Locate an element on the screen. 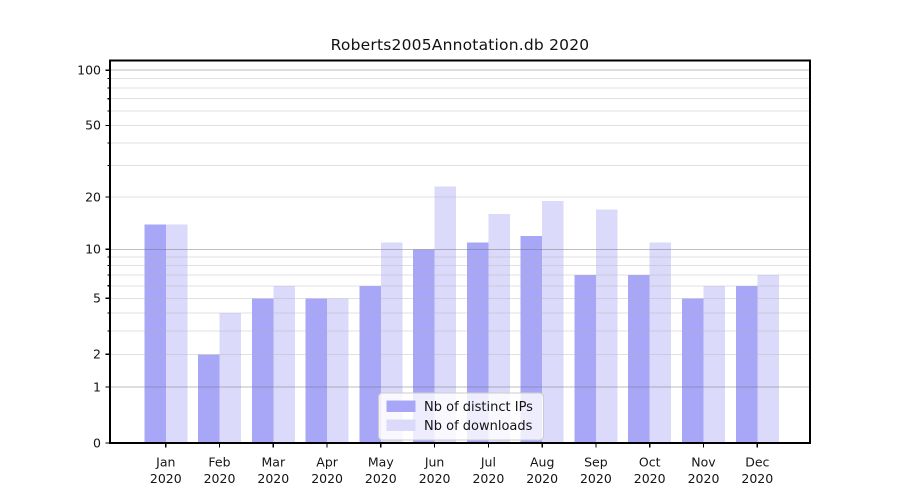 This screenshot has width=900, height=500. bar-downloads-jun is located at coordinates (445, 314).